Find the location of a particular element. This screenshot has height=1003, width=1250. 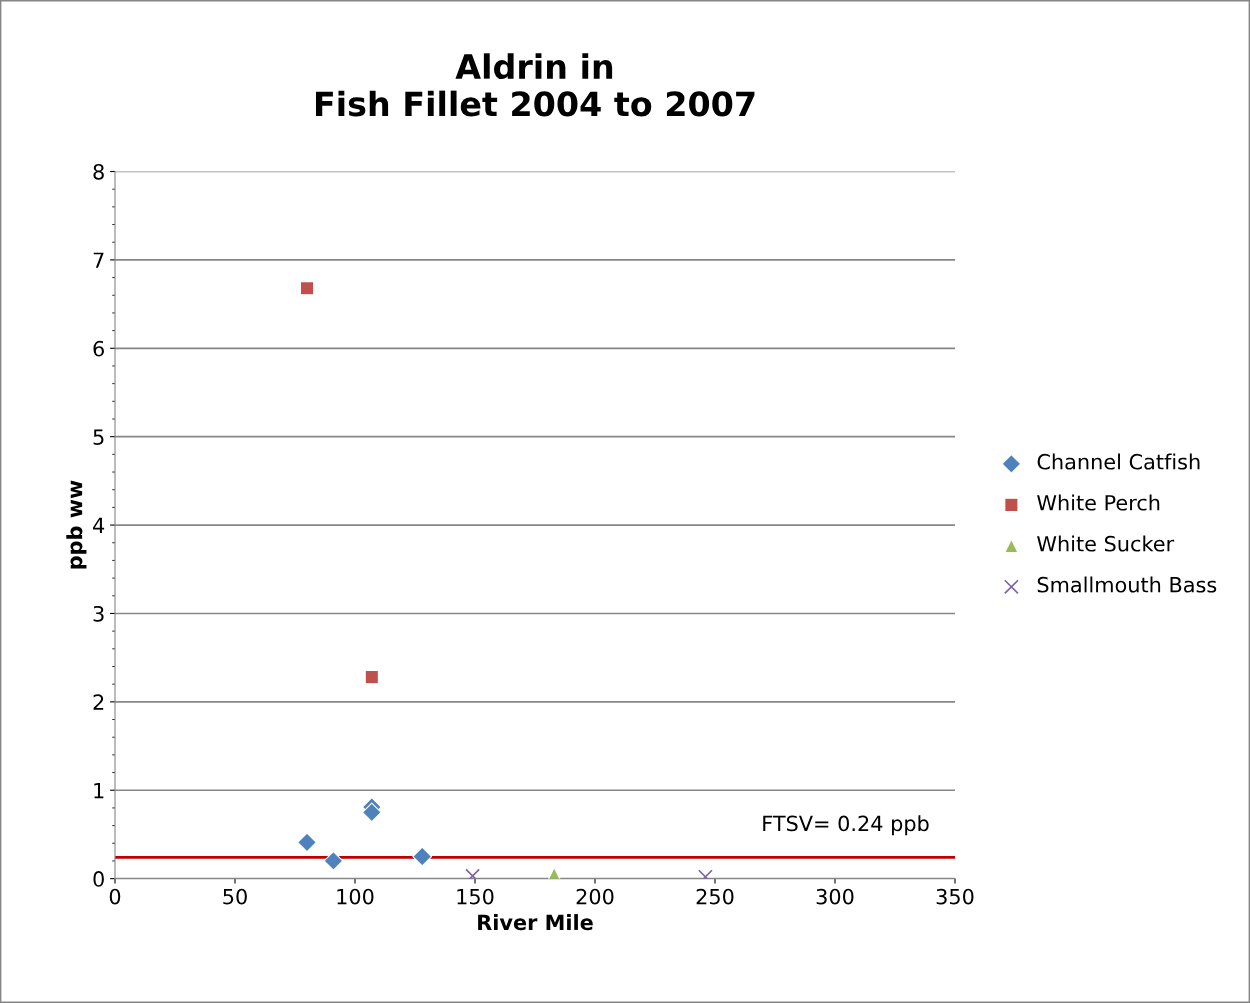

legend-label: Channel Catfish is located at coordinates (1118, 461).